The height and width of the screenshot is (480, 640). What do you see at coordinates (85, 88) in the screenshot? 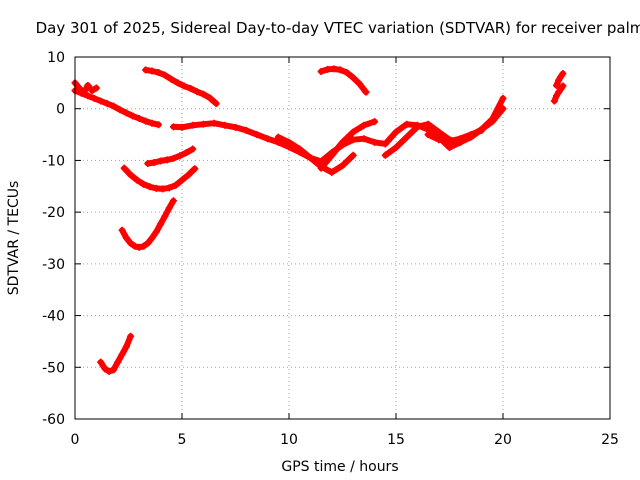
I see `series-arc2` at bounding box center [85, 88].